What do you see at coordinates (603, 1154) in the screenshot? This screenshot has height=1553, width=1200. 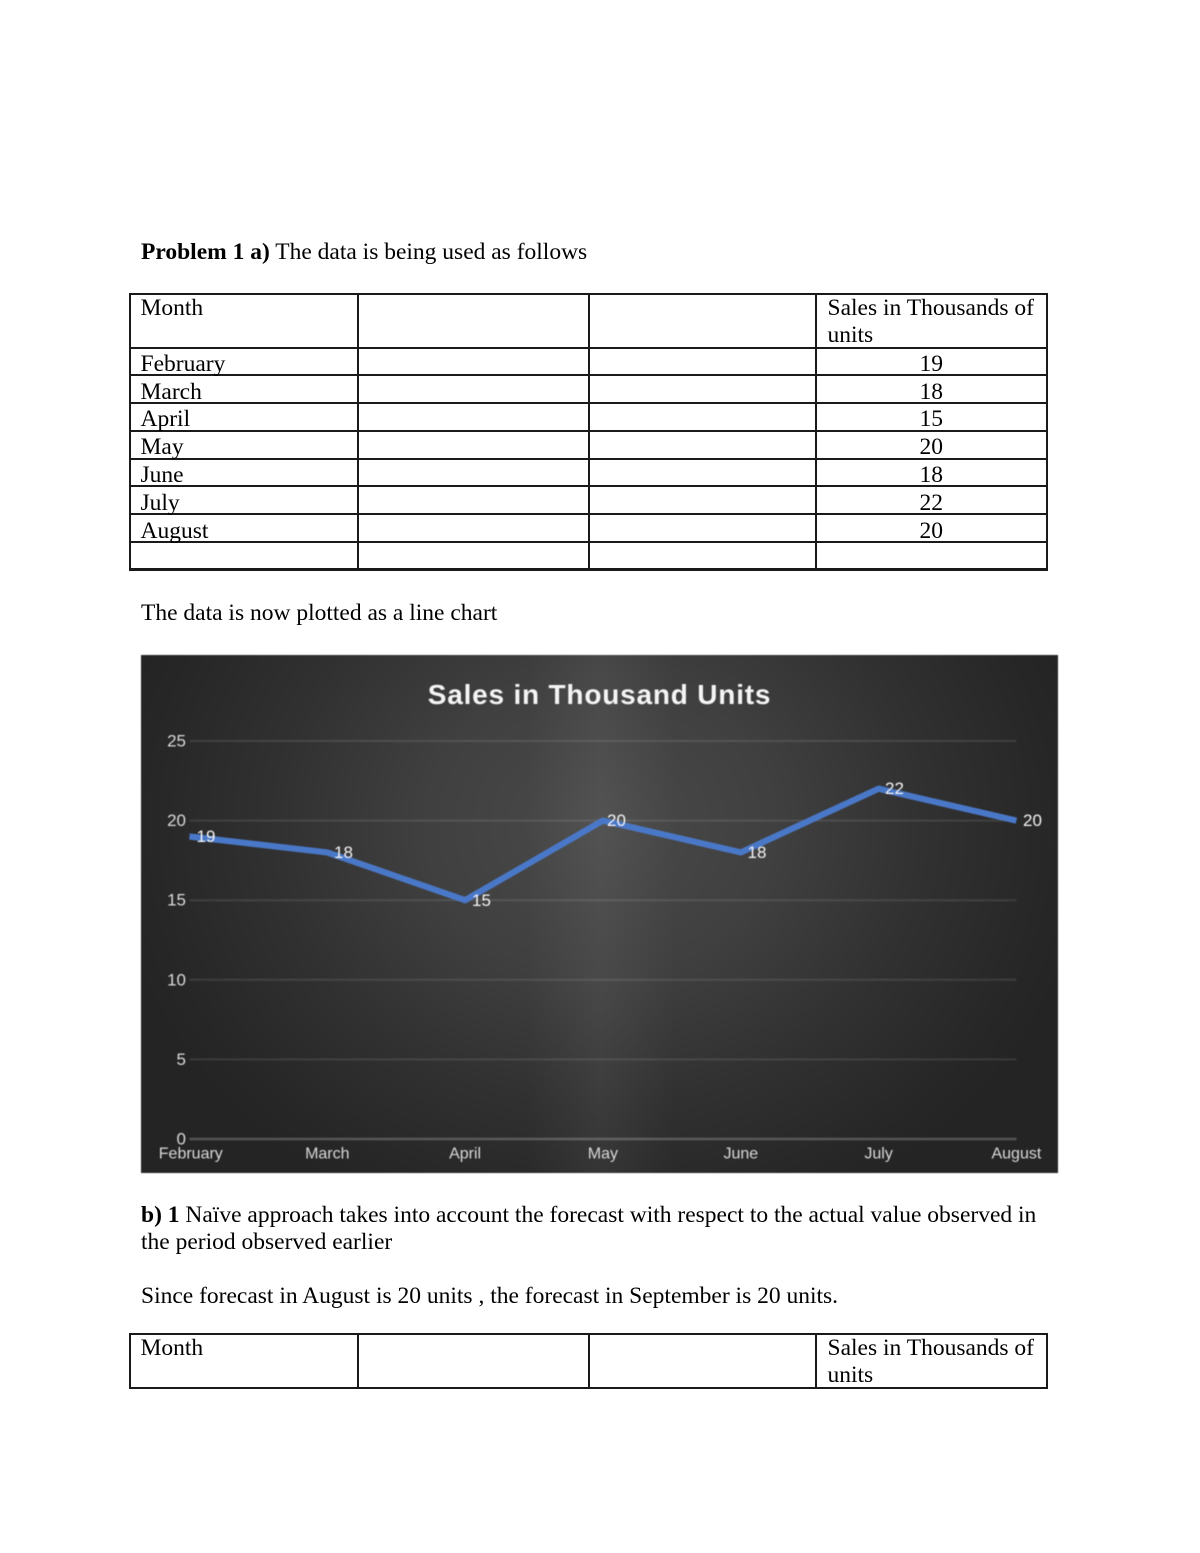 I see `svg-text: May` at bounding box center [603, 1154].